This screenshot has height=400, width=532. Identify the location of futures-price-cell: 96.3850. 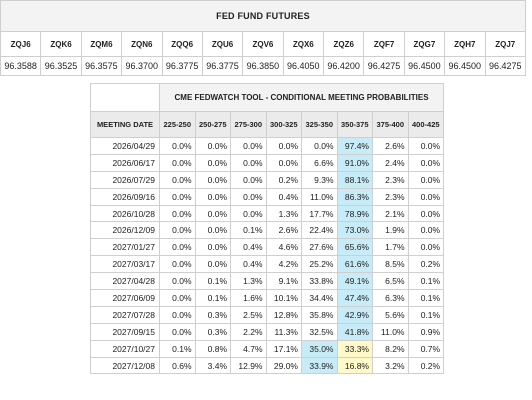
(263, 66).